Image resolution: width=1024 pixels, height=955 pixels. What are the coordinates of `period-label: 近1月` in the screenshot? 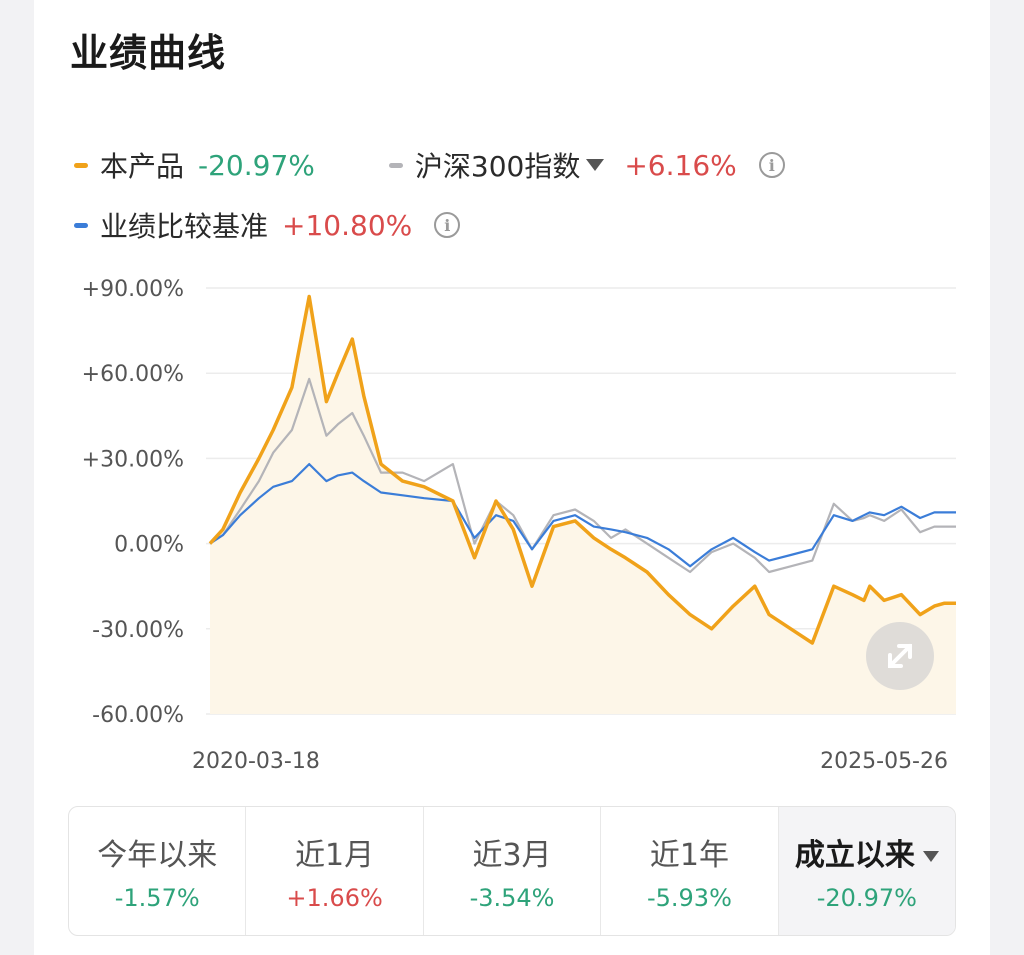 It's located at (335, 855).